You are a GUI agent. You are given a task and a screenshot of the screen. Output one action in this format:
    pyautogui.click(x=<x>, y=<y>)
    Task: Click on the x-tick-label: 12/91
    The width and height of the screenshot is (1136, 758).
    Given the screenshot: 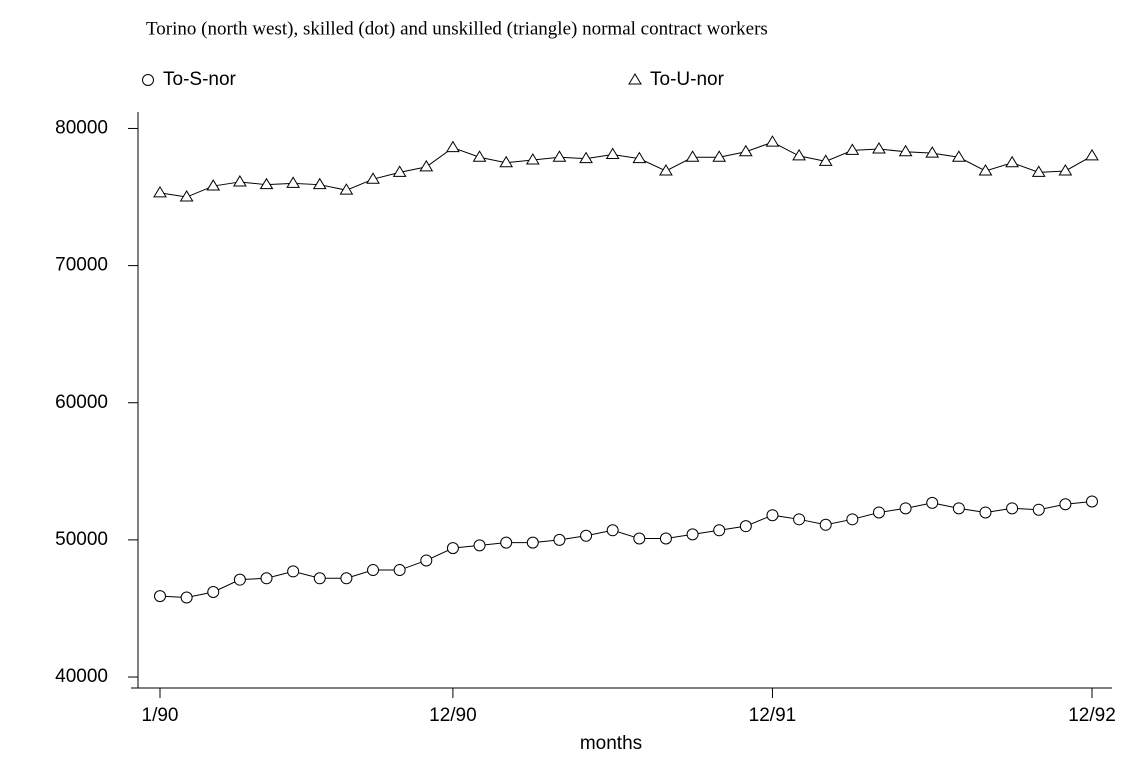 What is the action you would take?
    pyautogui.click(x=773, y=715)
    